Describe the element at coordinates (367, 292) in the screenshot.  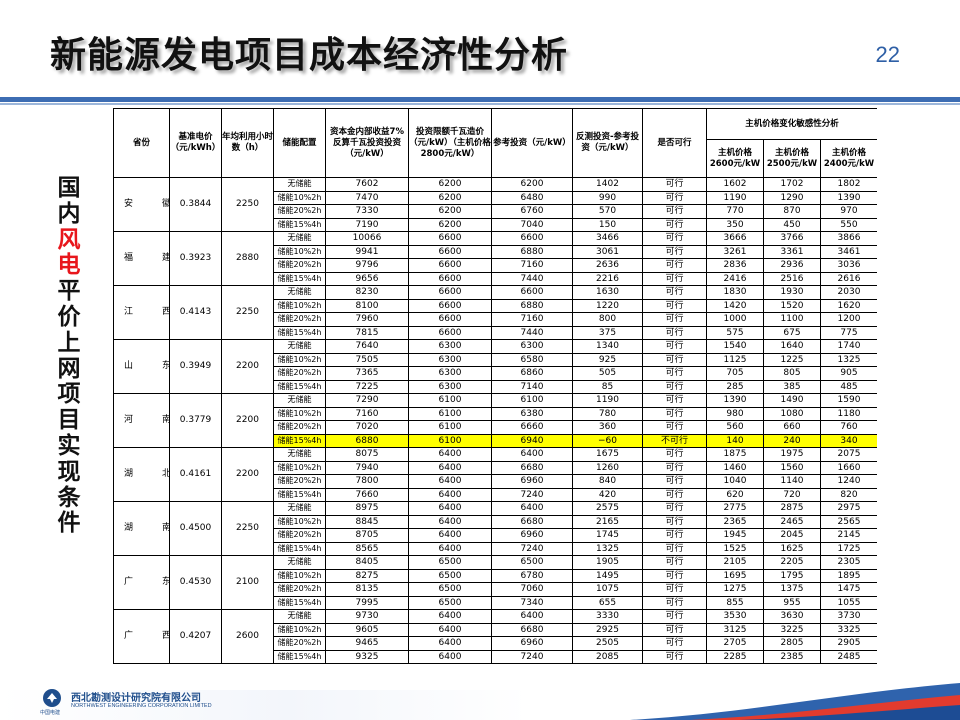
I see `cost-limit-cell: 8230` at that location.